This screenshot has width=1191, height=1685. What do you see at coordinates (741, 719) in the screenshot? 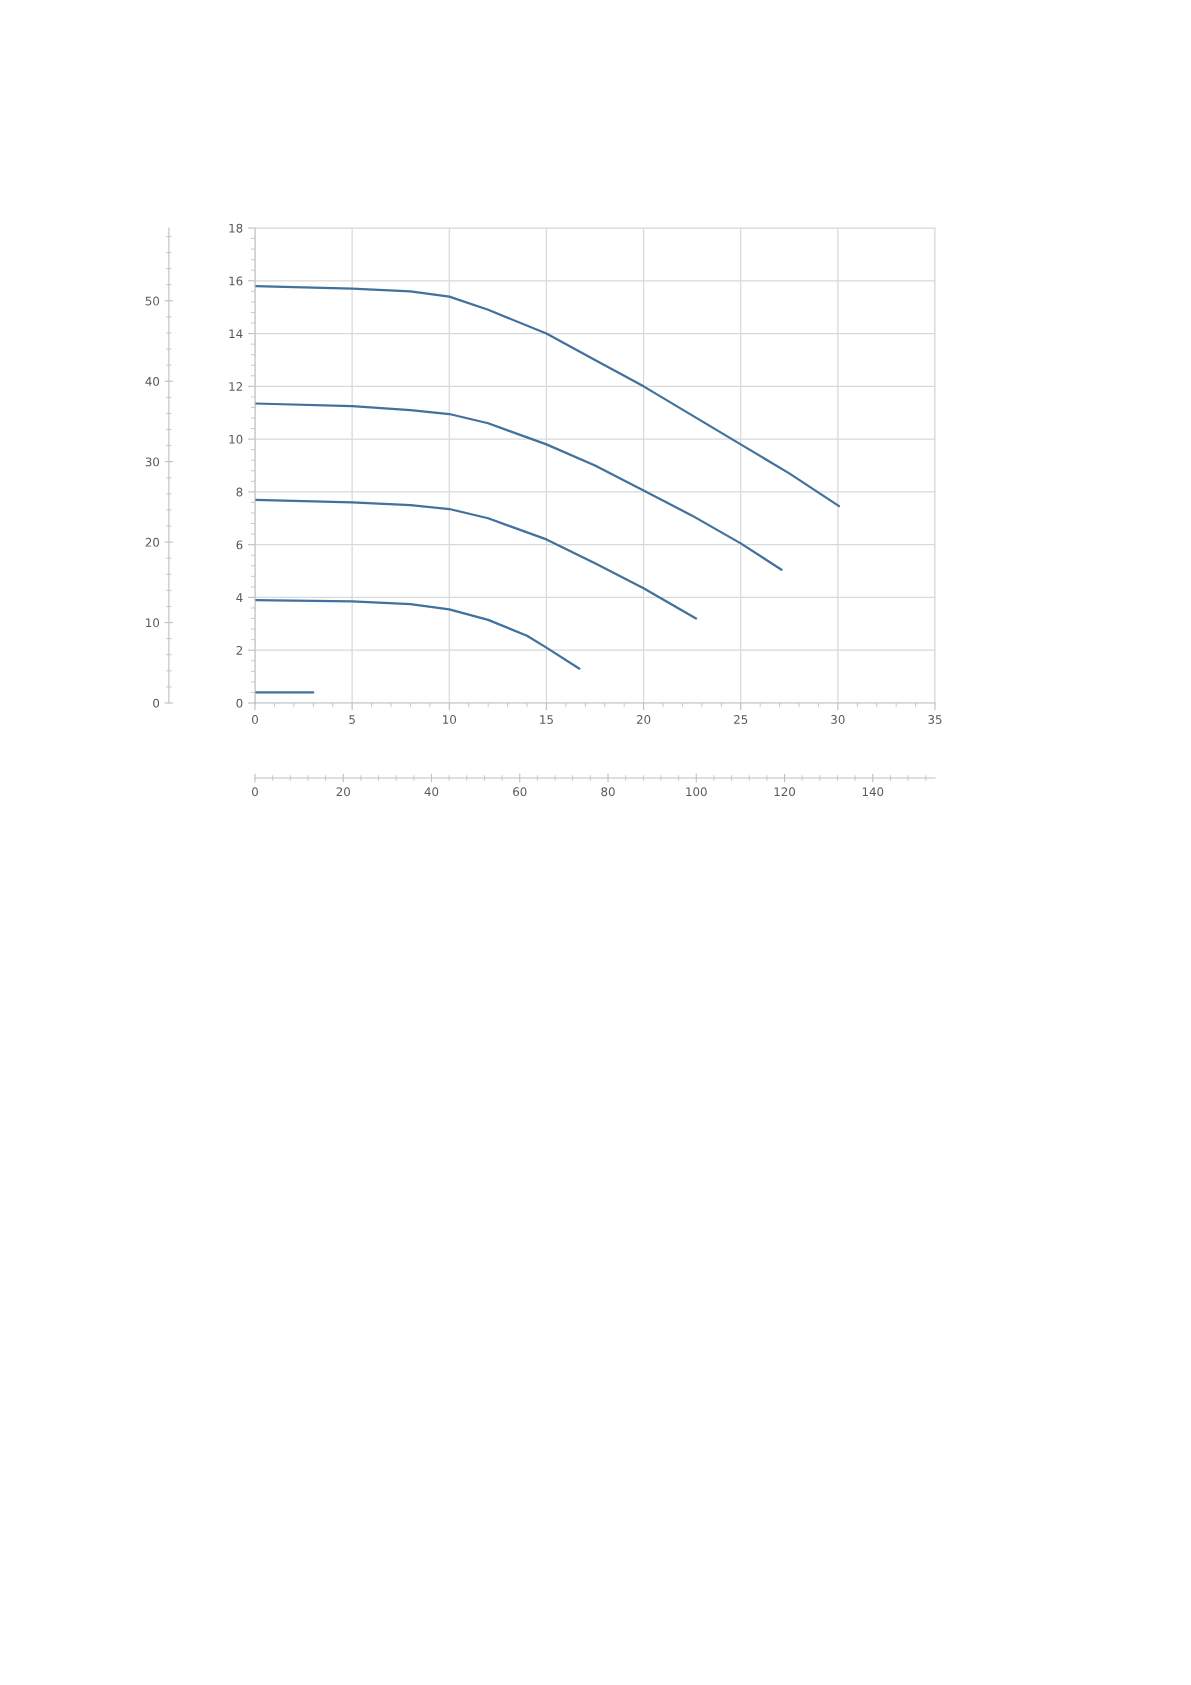
I see `x-tick-label: 25` at bounding box center [741, 719].